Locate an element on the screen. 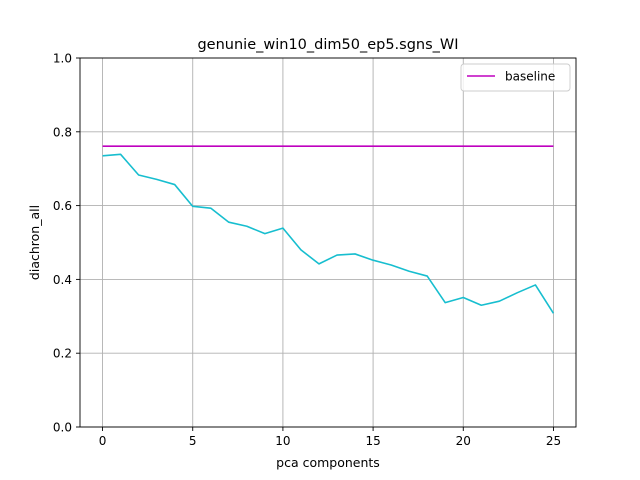  x-tick-label: 5 is located at coordinates (193, 441).